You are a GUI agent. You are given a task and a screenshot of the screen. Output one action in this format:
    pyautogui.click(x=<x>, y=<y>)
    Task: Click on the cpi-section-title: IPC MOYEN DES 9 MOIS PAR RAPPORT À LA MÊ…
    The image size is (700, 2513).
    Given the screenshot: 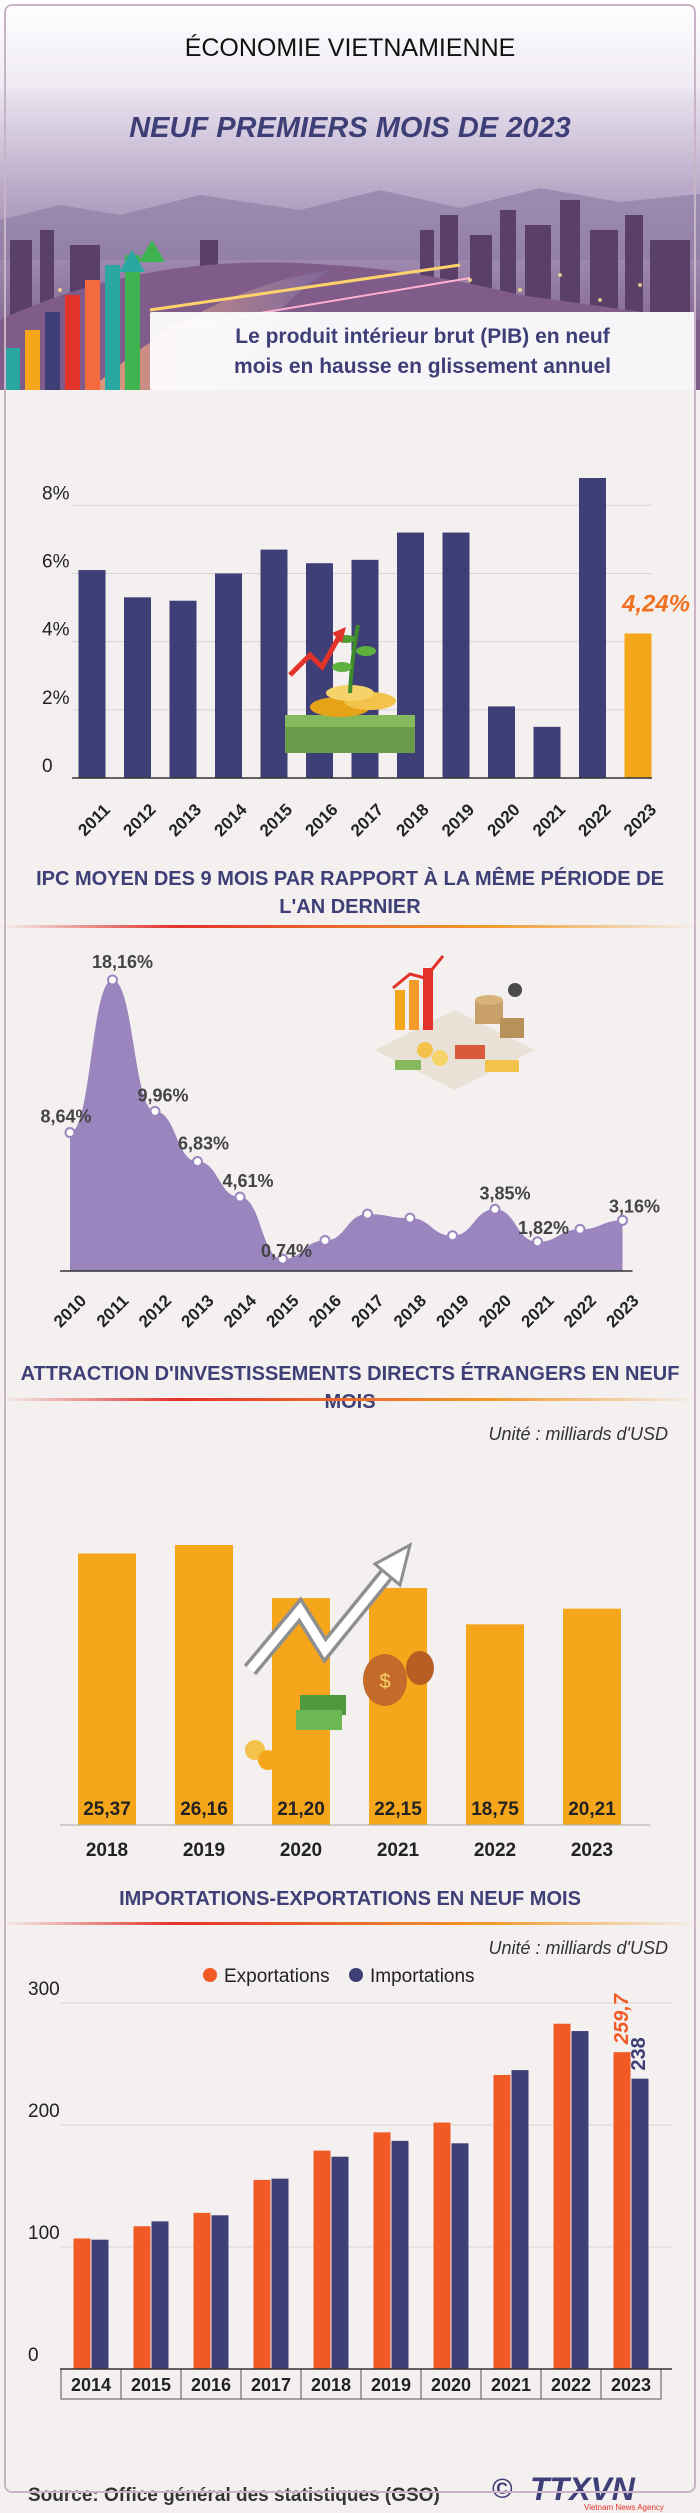 What is the action you would take?
    pyautogui.click(x=350, y=893)
    